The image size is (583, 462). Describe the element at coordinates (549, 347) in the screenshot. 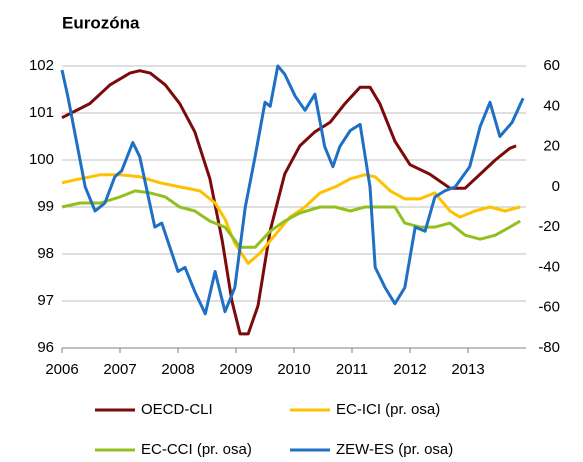

I see `y2-tick-label: -80` at that location.